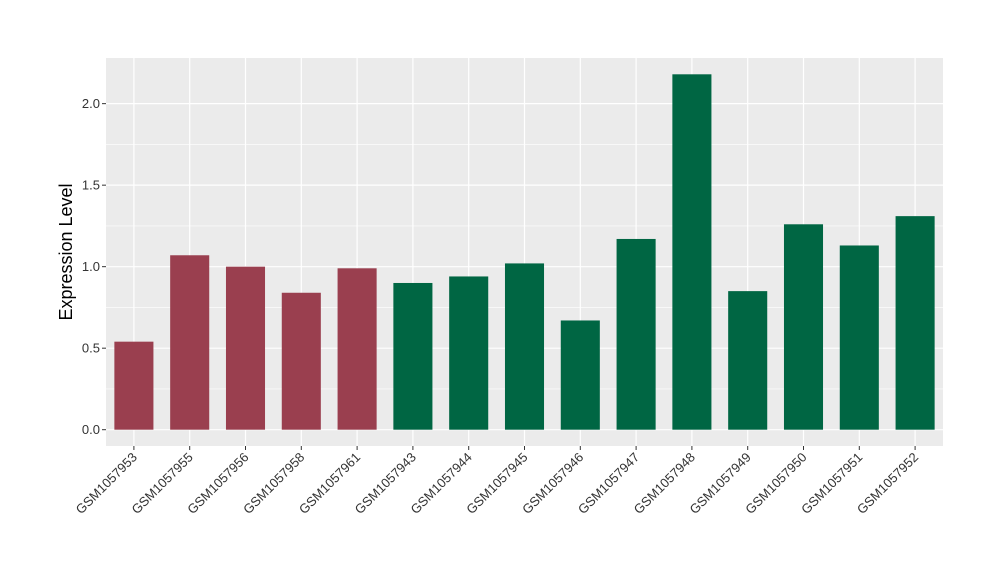 Image resolution: width=1000 pixels, height=580 pixels. What do you see at coordinates (190, 342) in the screenshot?
I see `bar-GSM1057955` at bounding box center [190, 342].